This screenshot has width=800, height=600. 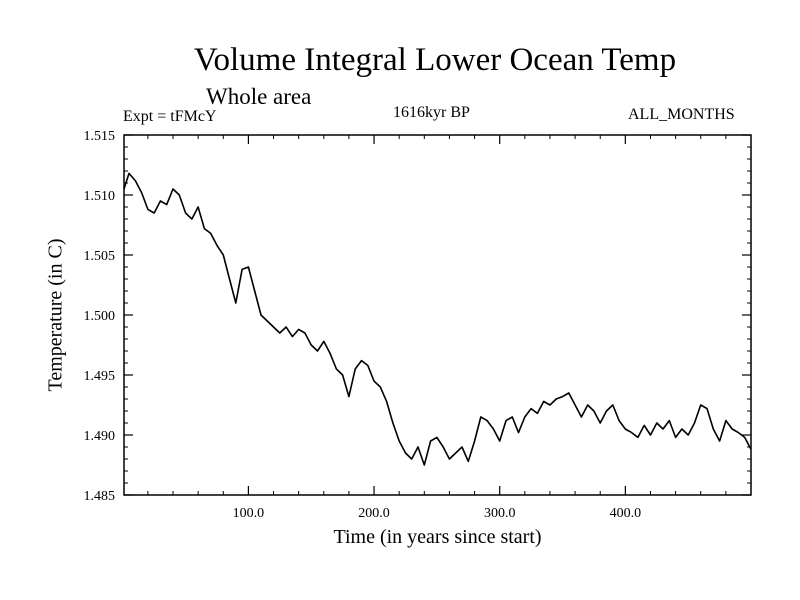 I want to click on x-axis-label: Time (in years since start), so click(x=437, y=537).